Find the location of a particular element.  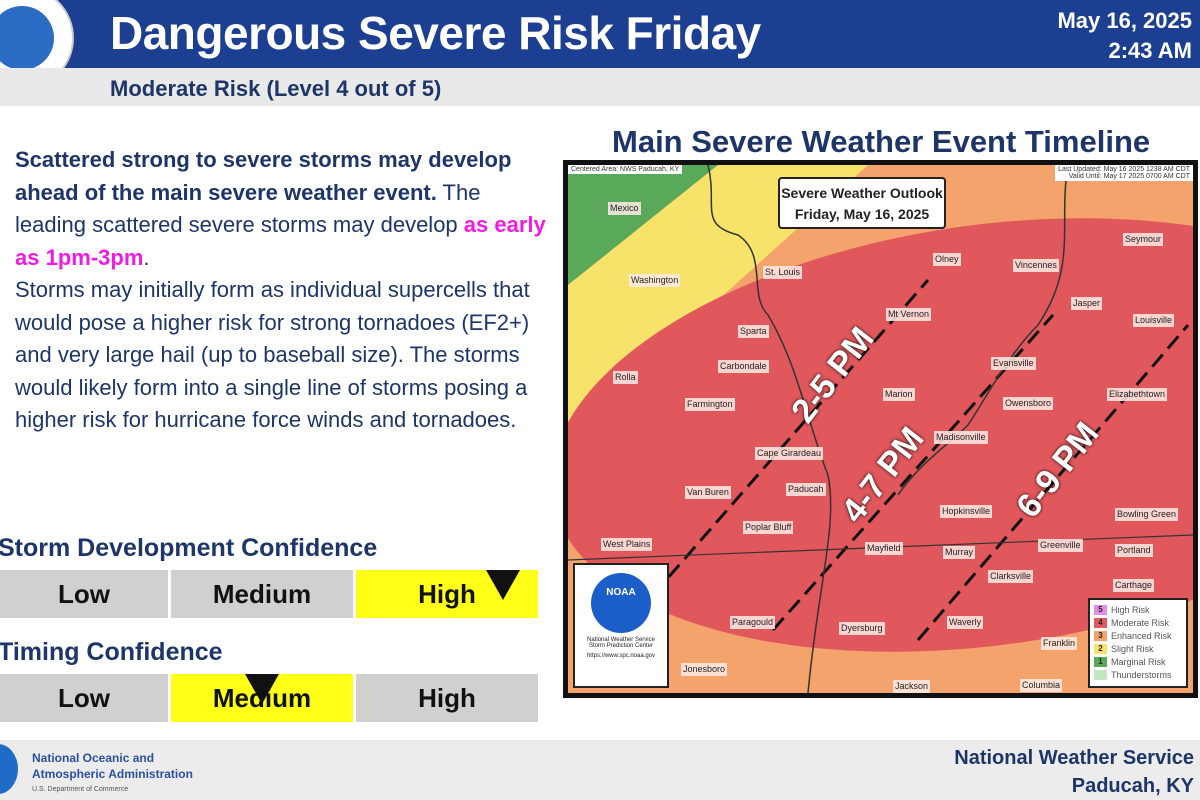

valid-until: Valid Until: May 17 2025 0700 AM CDT is located at coordinates (1129, 176).